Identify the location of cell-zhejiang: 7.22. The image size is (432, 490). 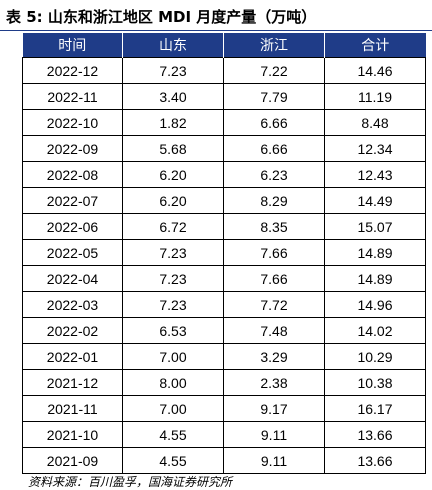
(274, 70).